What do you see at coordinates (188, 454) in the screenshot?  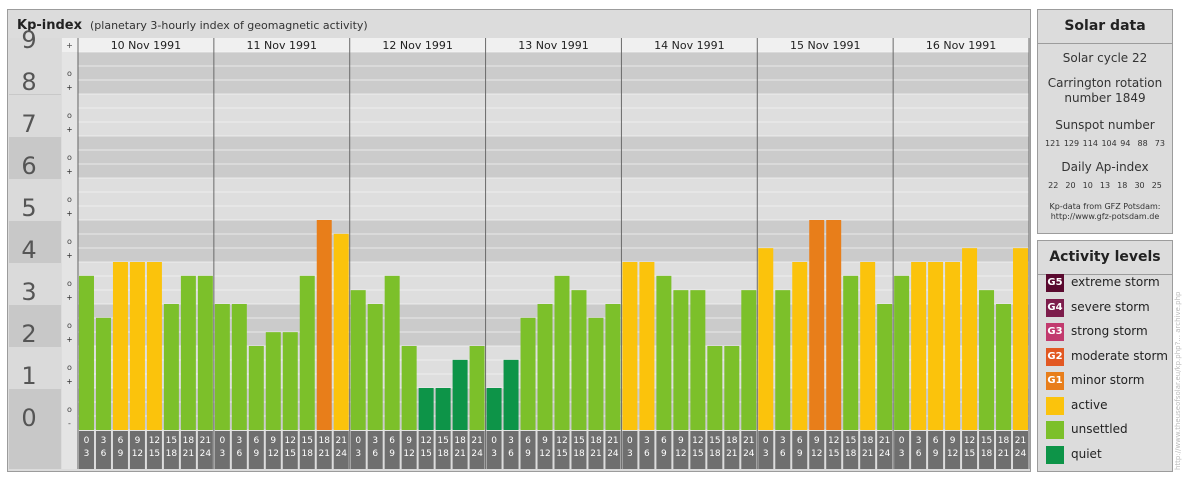 I see `hour-end: 21` at bounding box center [188, 454].